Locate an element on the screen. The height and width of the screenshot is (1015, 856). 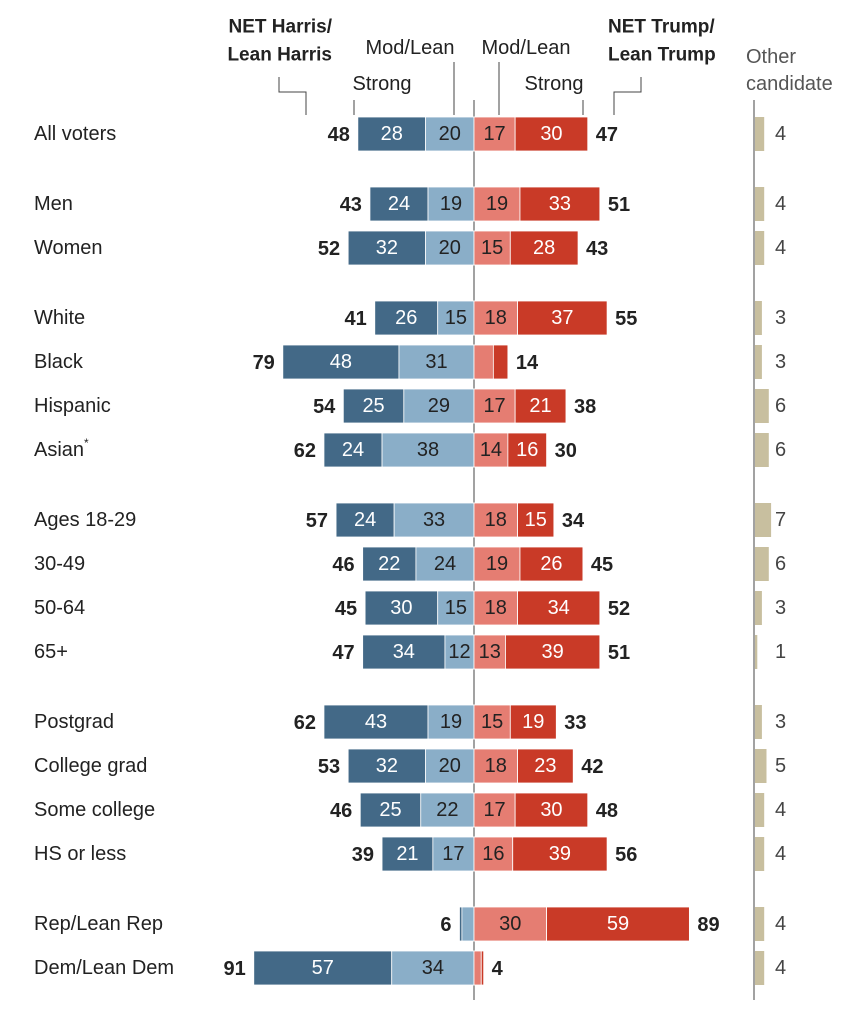
bar-harris-strong-label: 32 is located at coordinates (387, 766).